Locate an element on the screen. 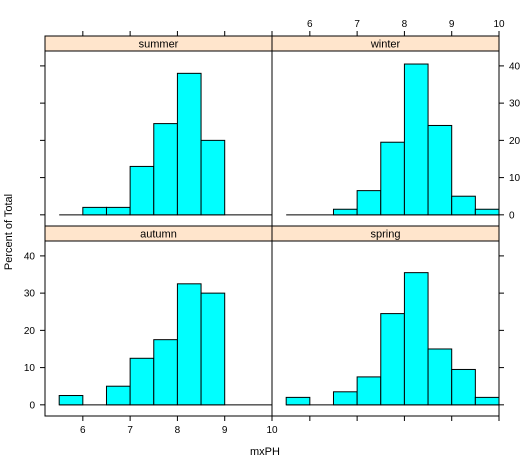 This screenshot has width=532, height=463. x-axis-label: mxPH is located at coordinates (265, 452).